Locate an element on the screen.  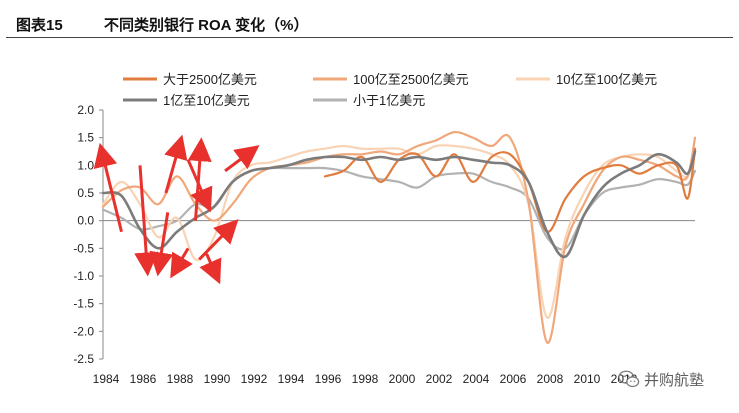
x-tick-label: 1994 is located at coordinates (291, 379).